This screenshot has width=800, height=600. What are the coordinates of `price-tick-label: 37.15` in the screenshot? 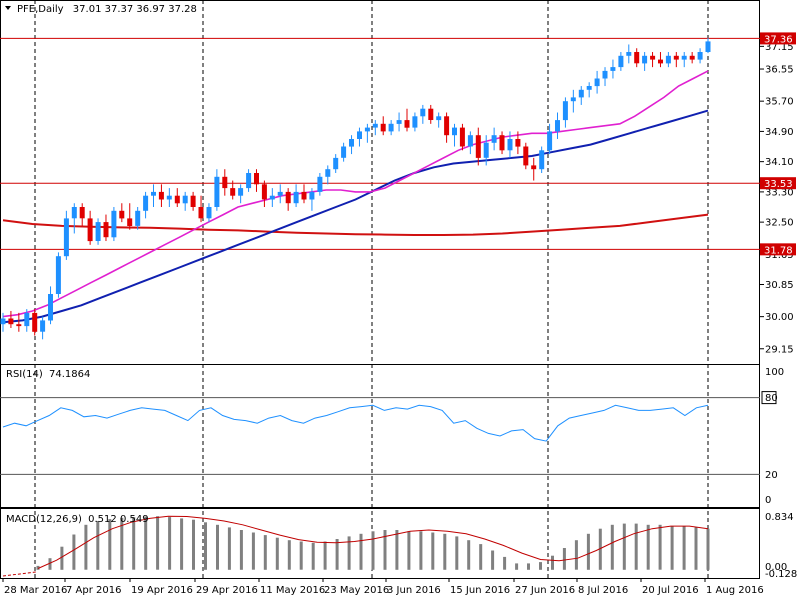 It's located at (779, 47).